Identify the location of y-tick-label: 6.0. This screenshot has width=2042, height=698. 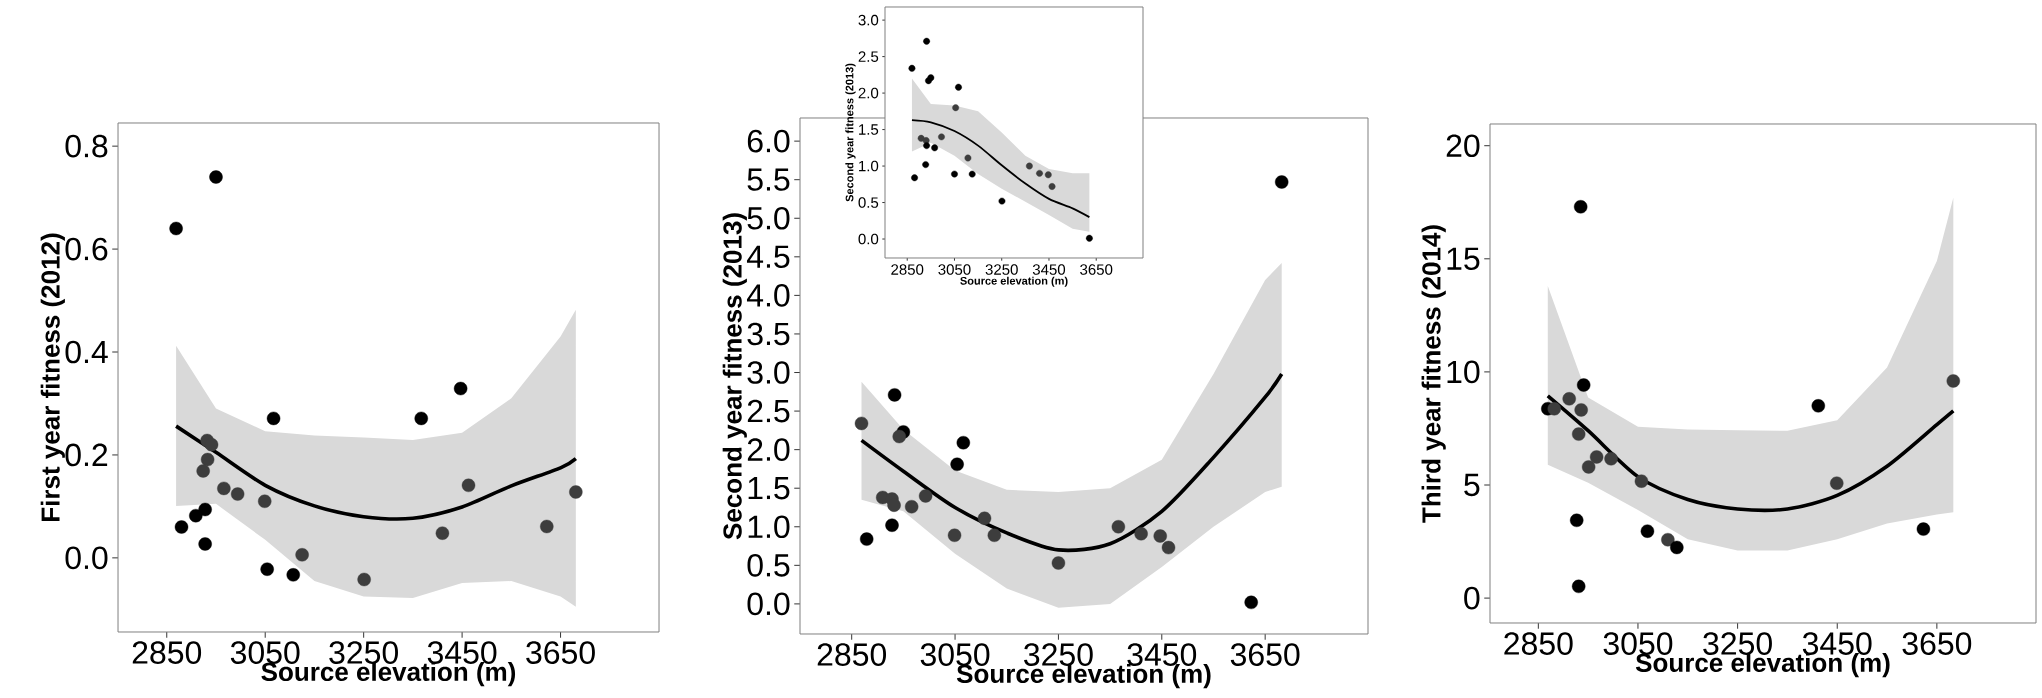
(768, 141).